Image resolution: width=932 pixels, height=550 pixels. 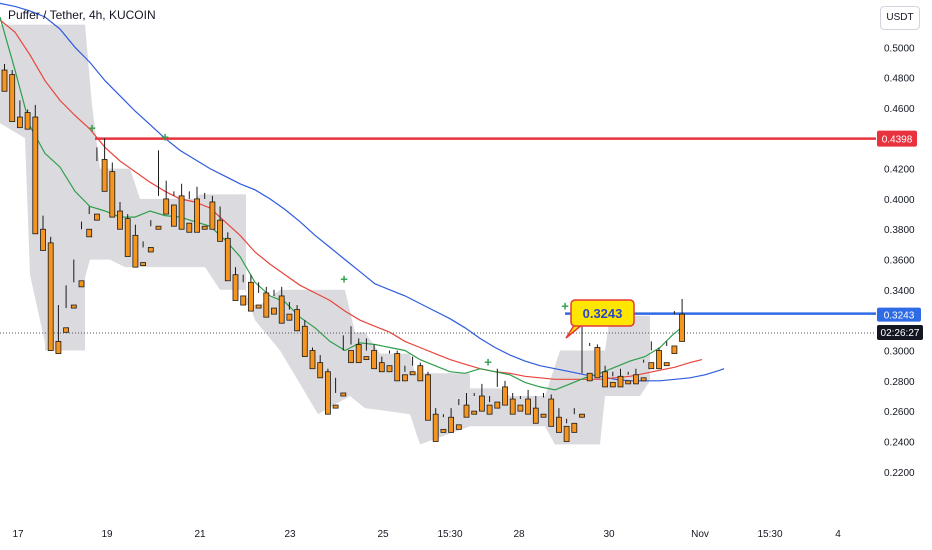 What do you see at coordinates (82, 15) in the screenshot?
I see `chart-title: Puffer / Tether, 4h, KUCOIN` at bounding box center [82, 15].